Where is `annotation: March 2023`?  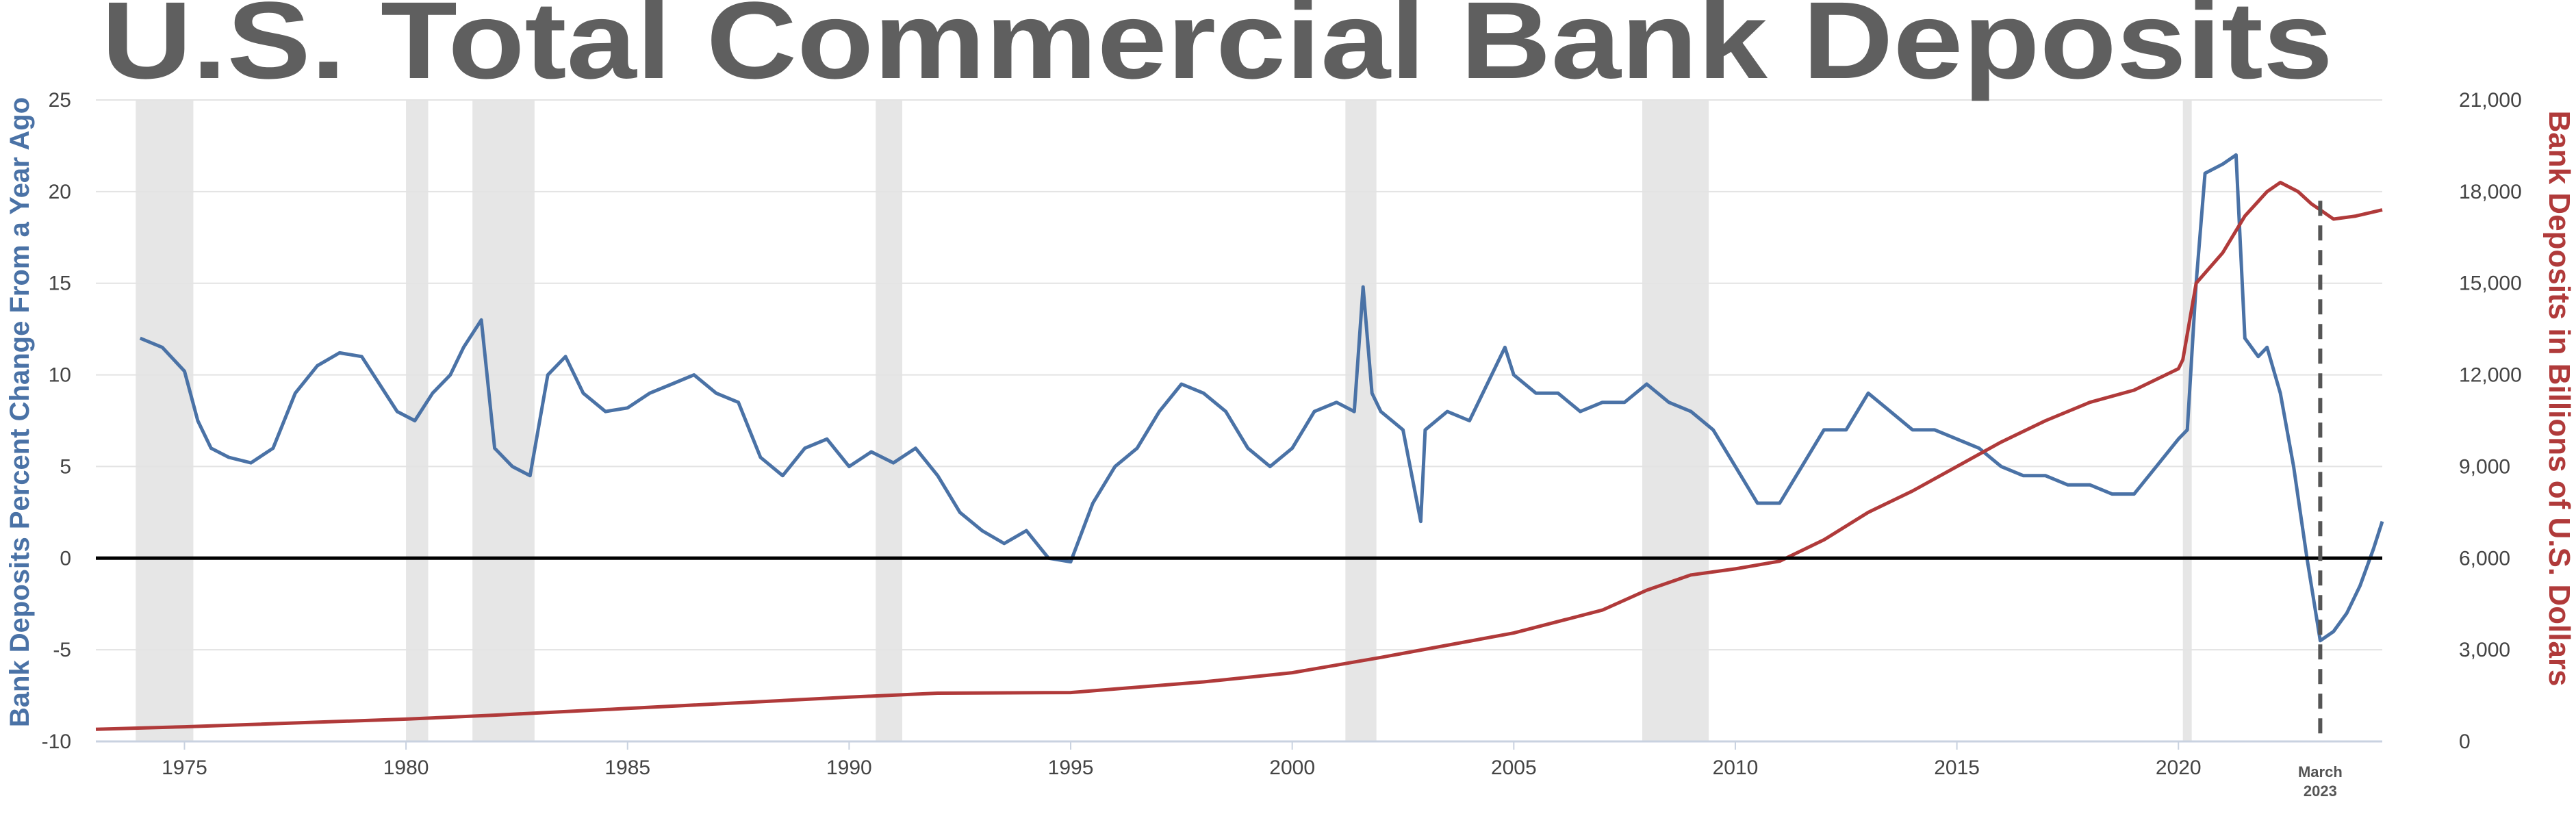 annotation: March 2023 is located at coordinates (2320, 500).